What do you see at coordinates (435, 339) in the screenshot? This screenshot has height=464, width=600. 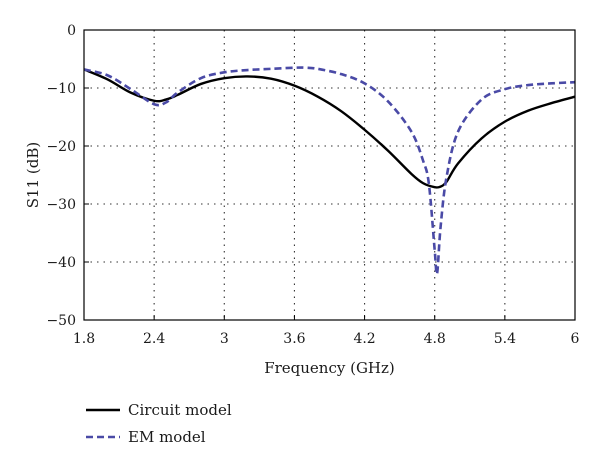 I see `x-tick-label: 4.8` at bounding box center [435, 339].